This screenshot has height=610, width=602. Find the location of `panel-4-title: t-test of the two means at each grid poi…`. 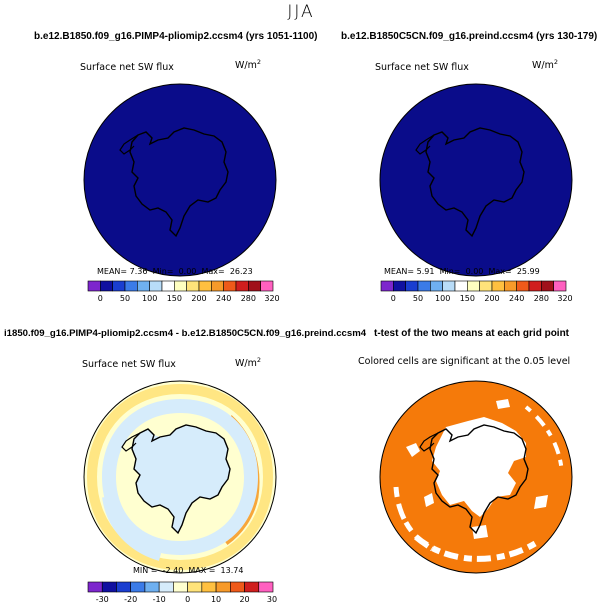

panel-4-title: t-test of the two means at each grid poi… is located at coordinates (472, 333).